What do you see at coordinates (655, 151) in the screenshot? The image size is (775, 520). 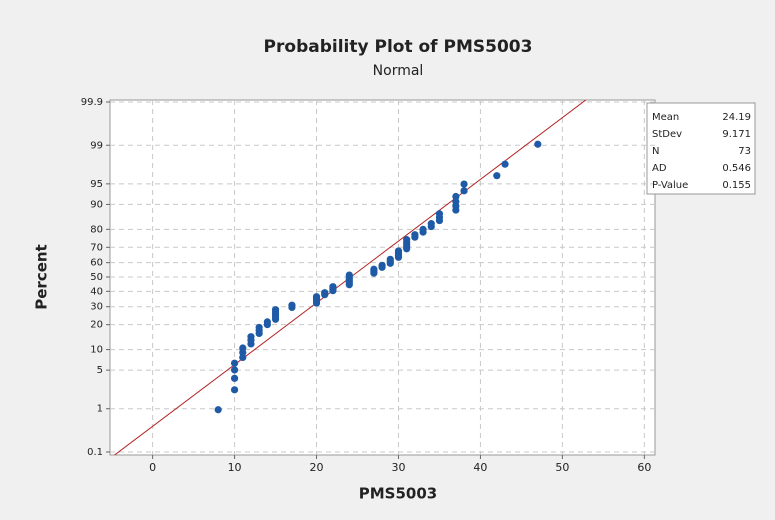 I see `stats-label: N` at bounding box center [655, 151].